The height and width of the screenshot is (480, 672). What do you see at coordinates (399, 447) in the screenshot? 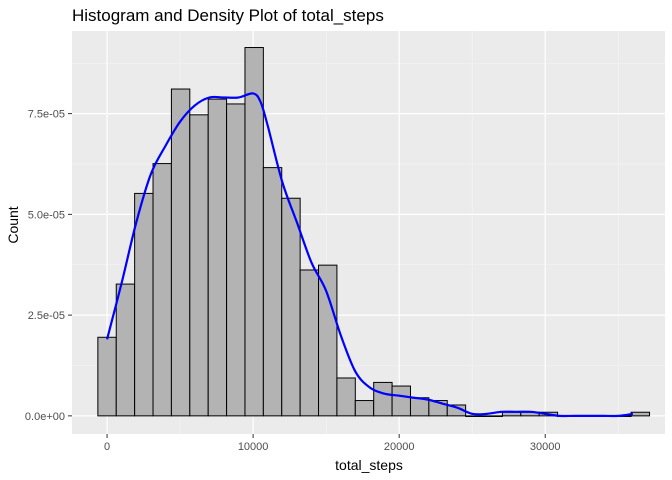
I see `x-tick-label: 20000` at bounding box center [399, 447].